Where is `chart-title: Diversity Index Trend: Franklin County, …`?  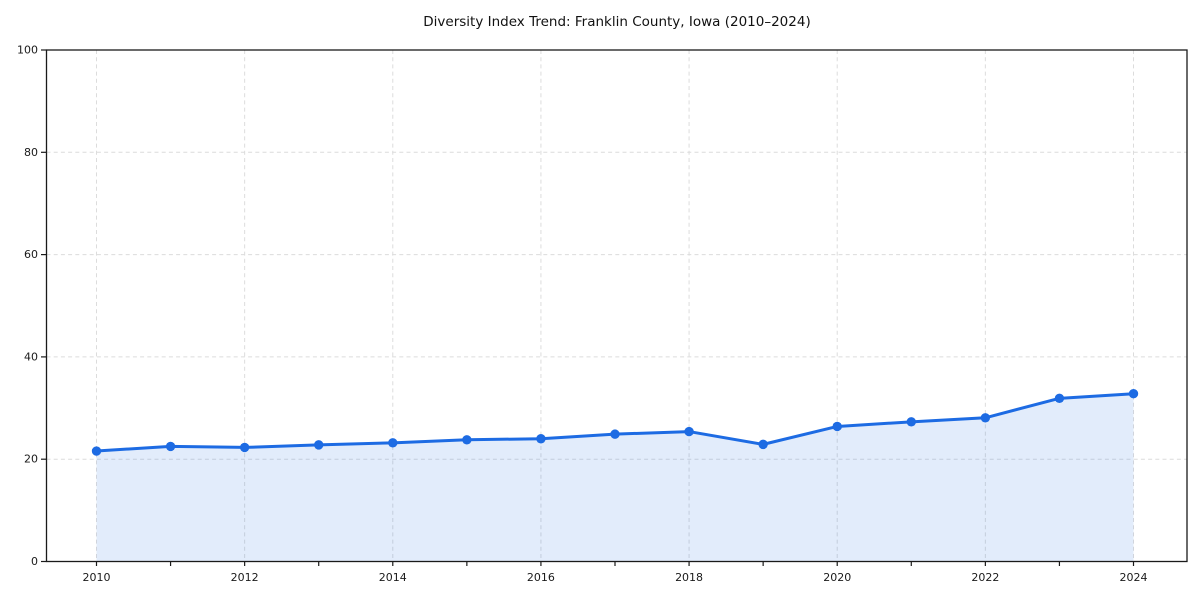 chart-title: Diversity Index Trend: Franklin County, … is located at coordinates (617, 22).